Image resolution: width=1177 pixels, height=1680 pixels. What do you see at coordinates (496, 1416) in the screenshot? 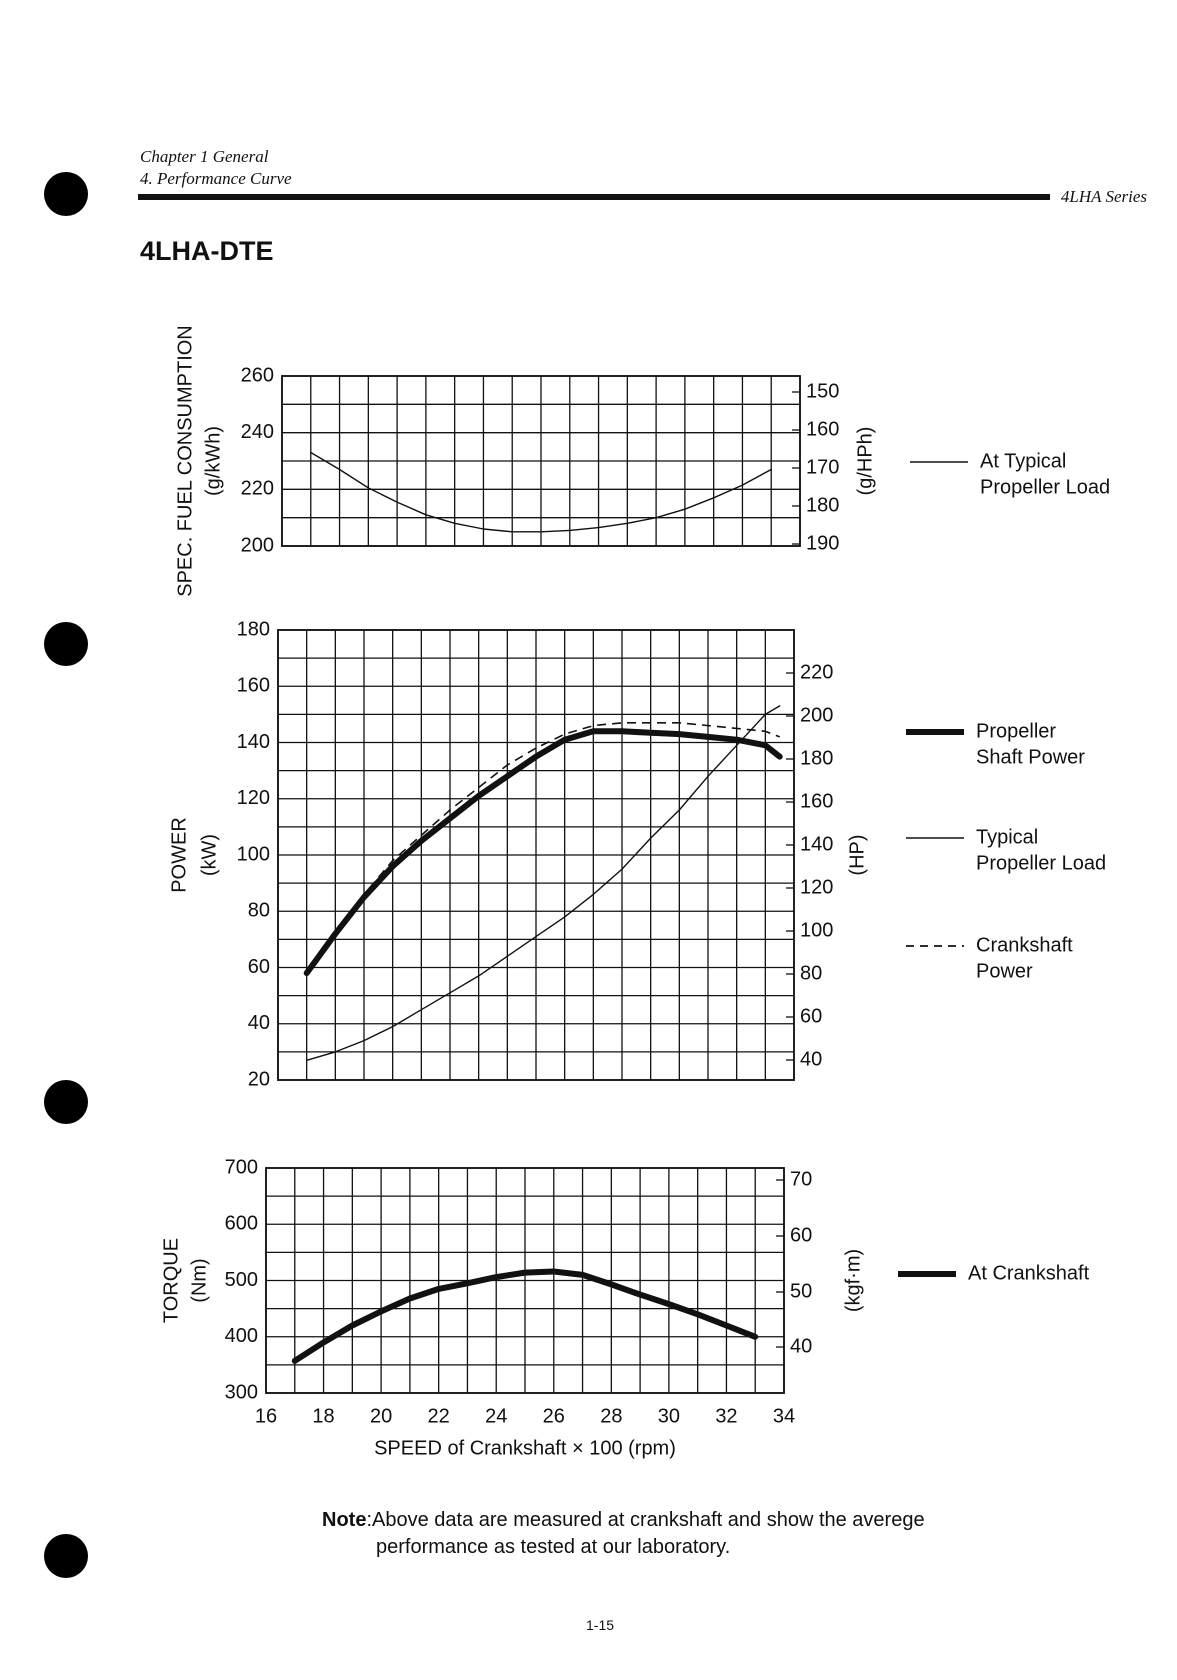
I see `x-tick-label: 24` at bounding box center [496, 1416].